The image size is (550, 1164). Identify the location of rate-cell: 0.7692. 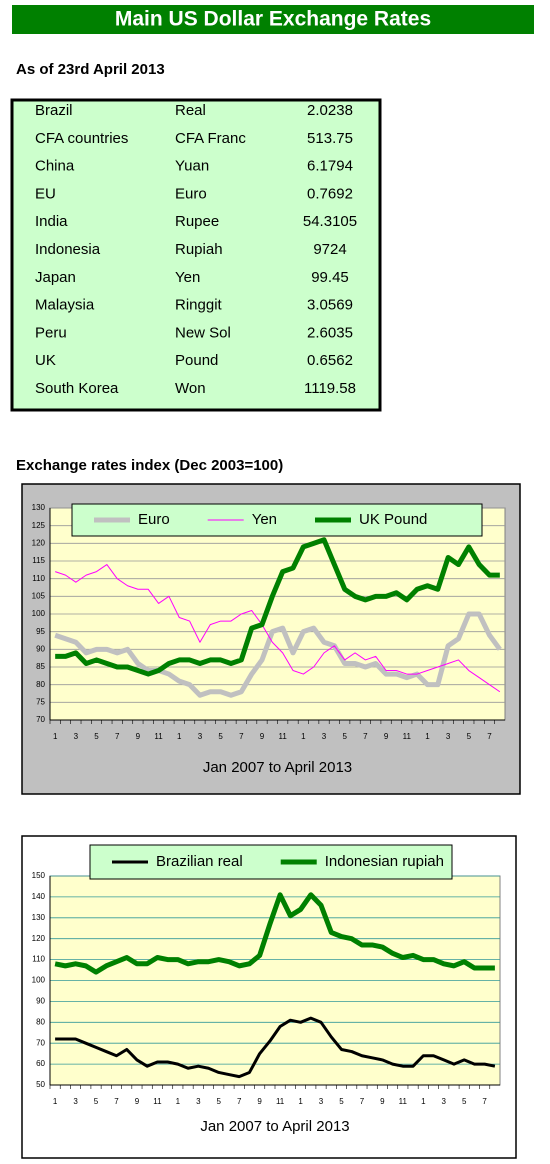
(330, 193).